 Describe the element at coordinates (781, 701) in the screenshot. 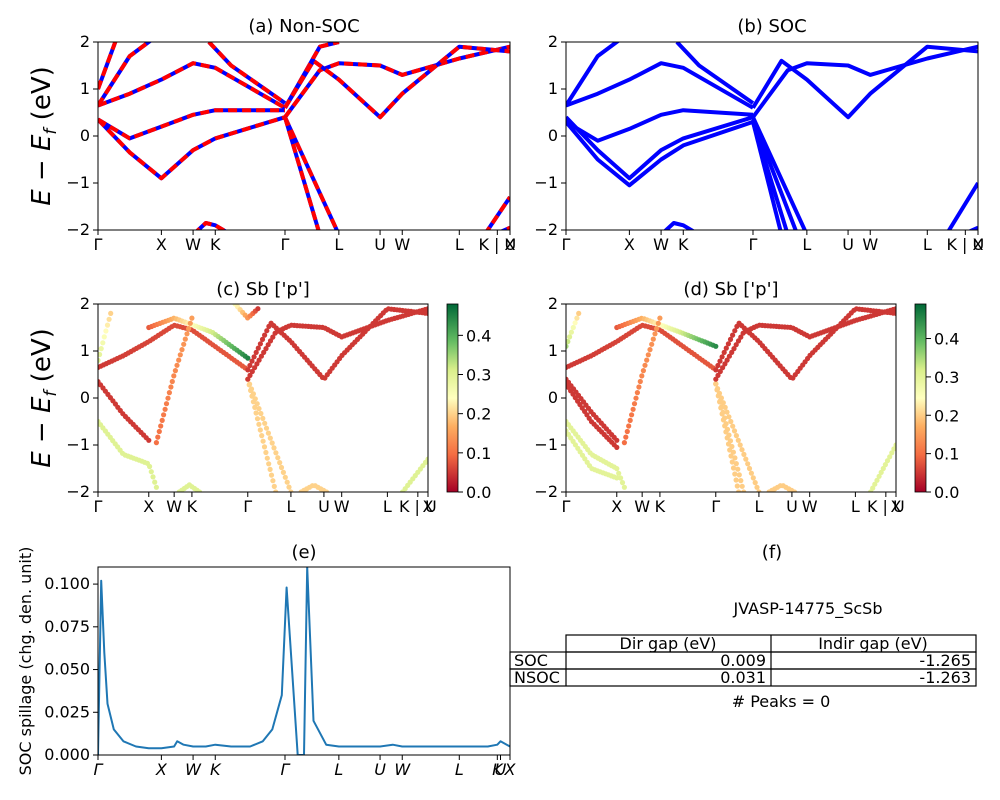

I see `peaks-count: # Peaks = 0` at that location.